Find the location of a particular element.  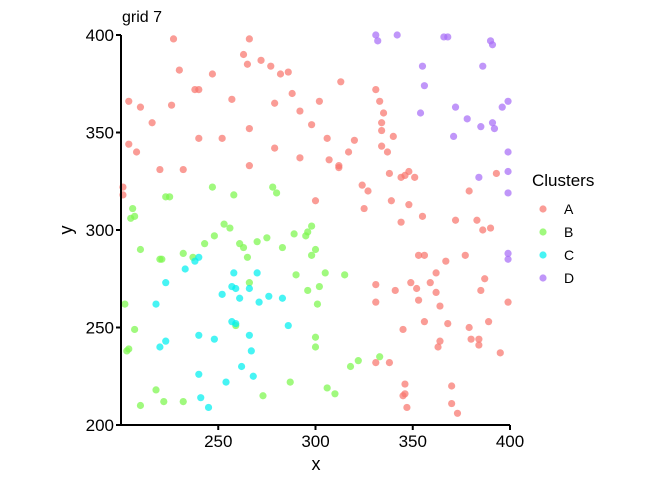

legend-title: Clusters is located at coordinates (563, 180).